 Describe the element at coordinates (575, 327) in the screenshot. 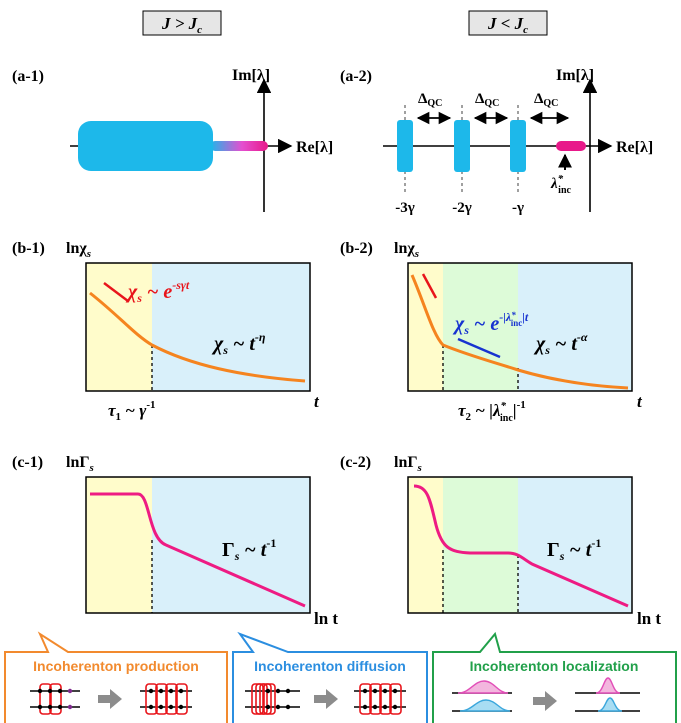

I see `region-diffusion-b2` at that location.